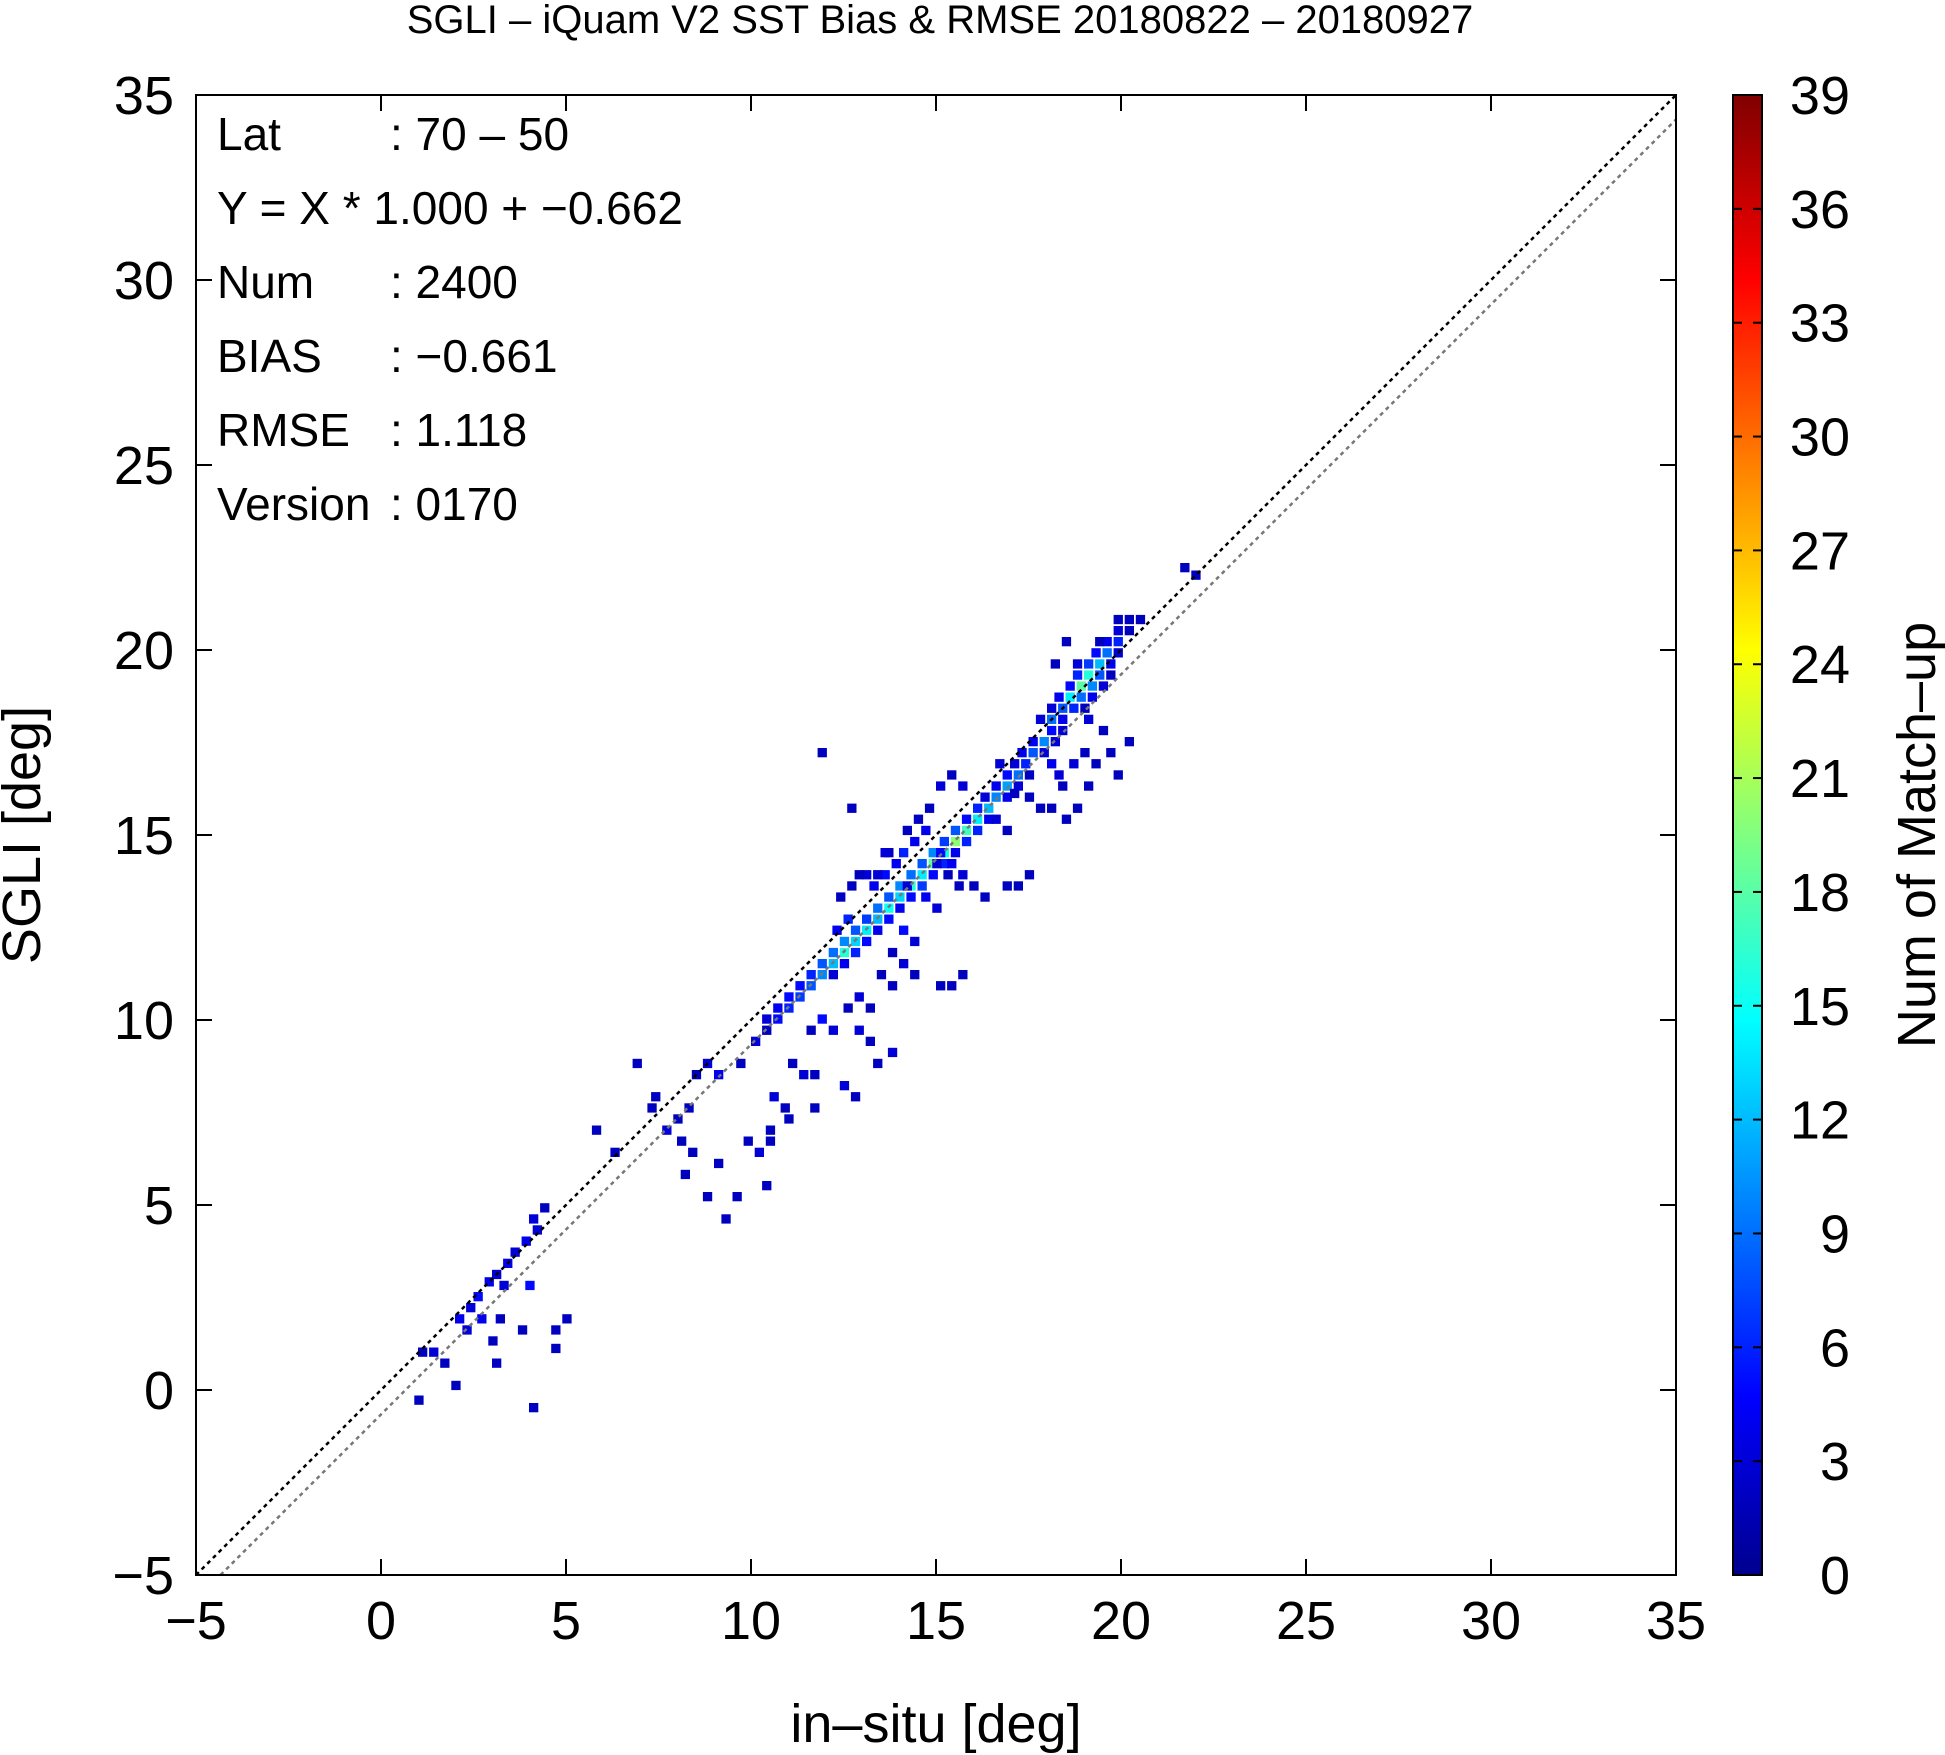 The height and width of the screenshot is (1755, 1945). Describe the element at coordinates (293, 504) in the screenshot. I see `stat-label: Version` at that location.